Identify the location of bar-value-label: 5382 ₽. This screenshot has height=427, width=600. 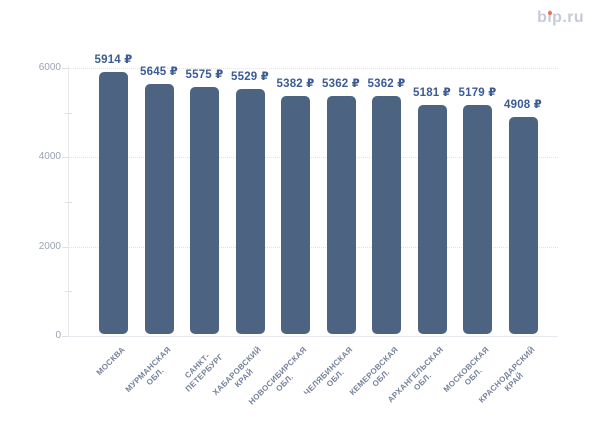
(295, 83).